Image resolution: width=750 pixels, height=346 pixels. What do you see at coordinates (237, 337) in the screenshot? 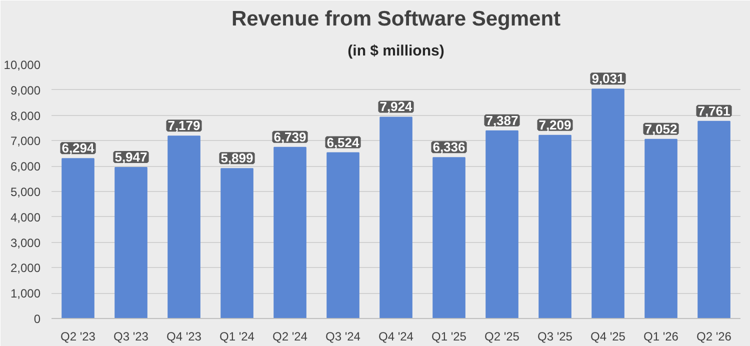
I see `x-tick-label: Q1 '24` at bounding box center [237, 337].